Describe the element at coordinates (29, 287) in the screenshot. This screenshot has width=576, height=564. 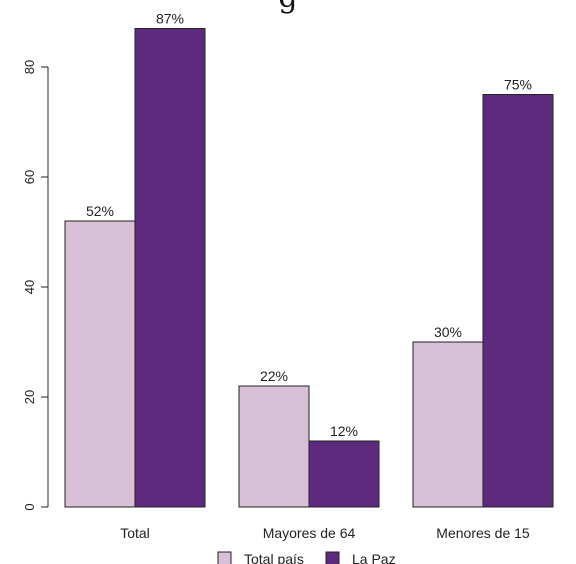
I see `y-tick-label: 40` at that location.